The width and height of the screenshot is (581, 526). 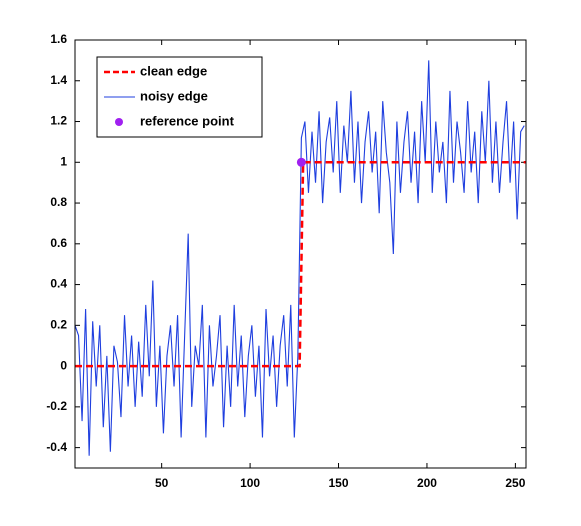 What do you see at coordinates (250, 483) in the screenshot?
I see `x-tick-label: 100` at bounding box center [250, 483].